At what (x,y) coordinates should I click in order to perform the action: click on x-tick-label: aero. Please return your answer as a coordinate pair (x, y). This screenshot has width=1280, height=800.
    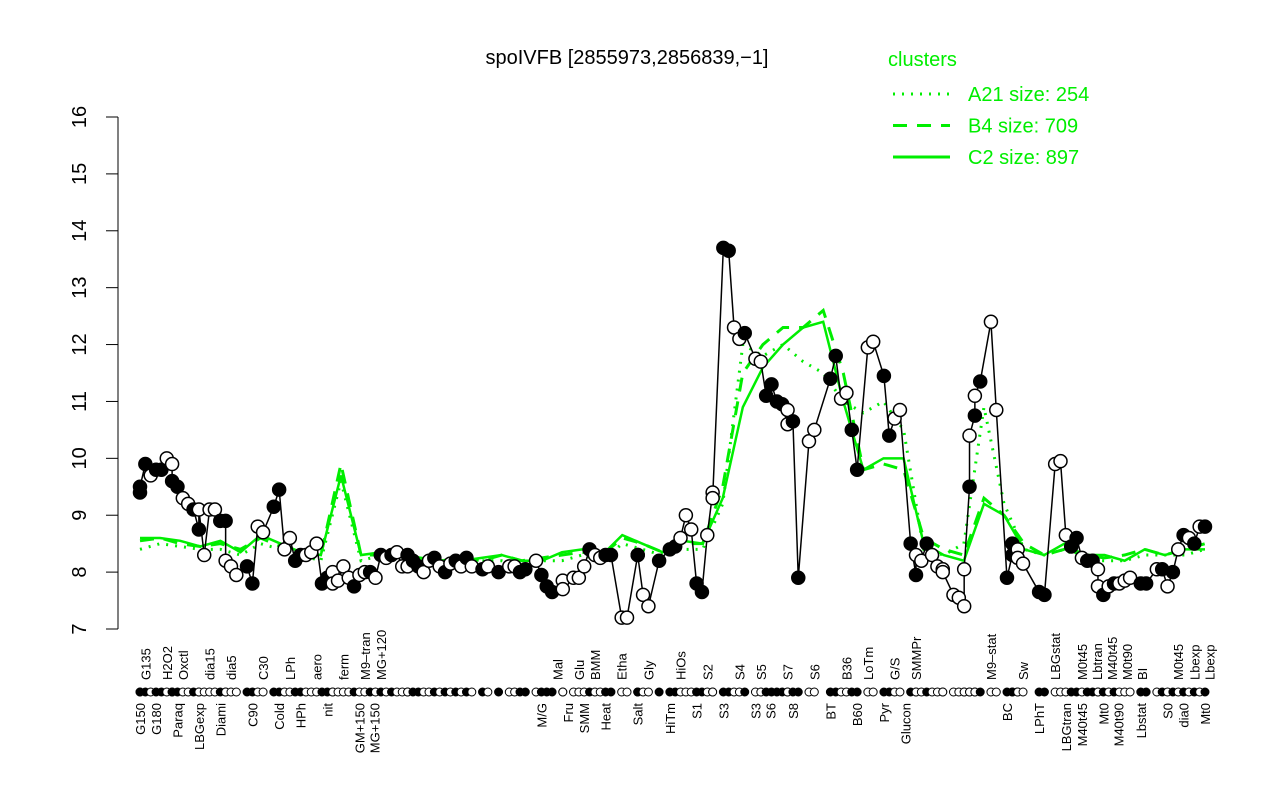
    Looking at the image, I should click on (317, 667).